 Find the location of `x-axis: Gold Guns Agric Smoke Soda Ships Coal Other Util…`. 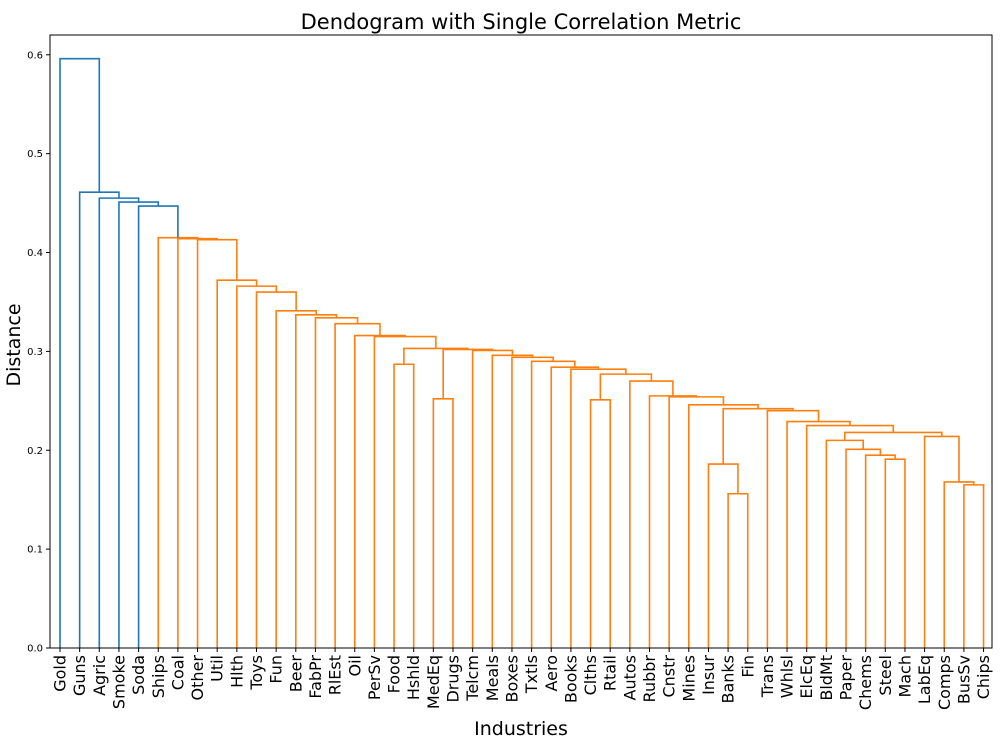

x-axis: Gold Guns Agric Smoke Soda Ships Coal Other Util… is located at coordinates (522, 679).